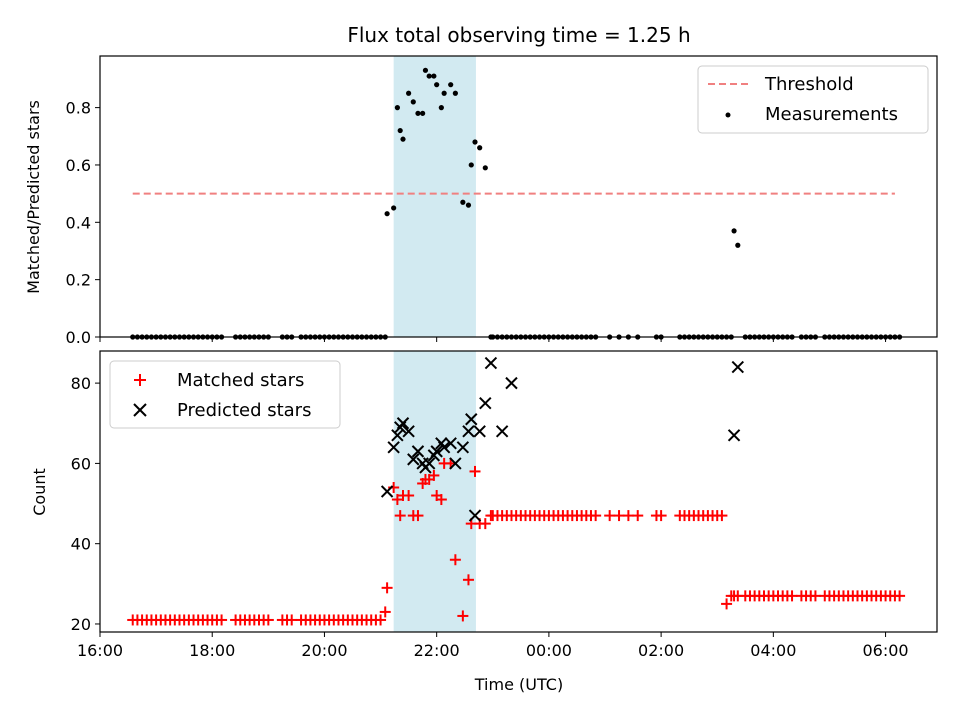 This screenshot has height=720, width=960. I want to click on x-axis-label: Time (UTC), so click(518, 684).